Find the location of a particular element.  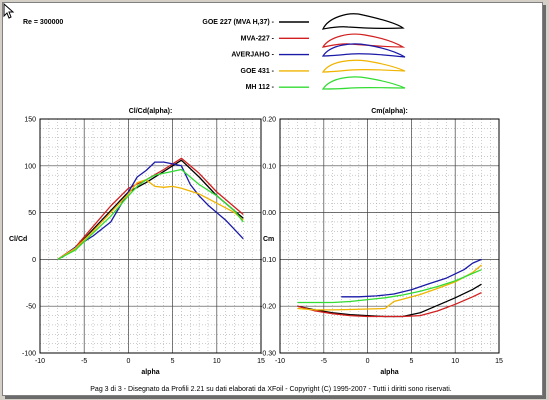

legend-label: MVA-227 - is located at coordinates (258, 38).